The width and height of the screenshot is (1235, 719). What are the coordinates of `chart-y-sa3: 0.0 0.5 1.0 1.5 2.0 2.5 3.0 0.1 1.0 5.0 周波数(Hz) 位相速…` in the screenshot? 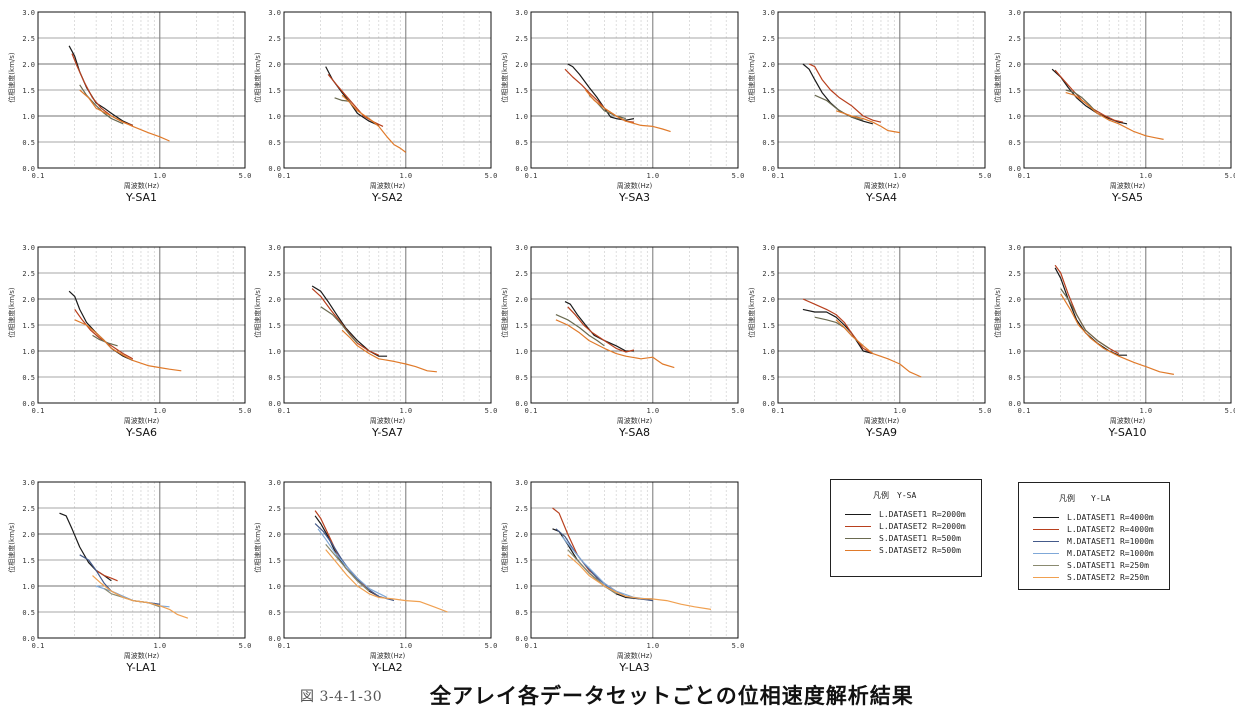 It's located at (622, 106).